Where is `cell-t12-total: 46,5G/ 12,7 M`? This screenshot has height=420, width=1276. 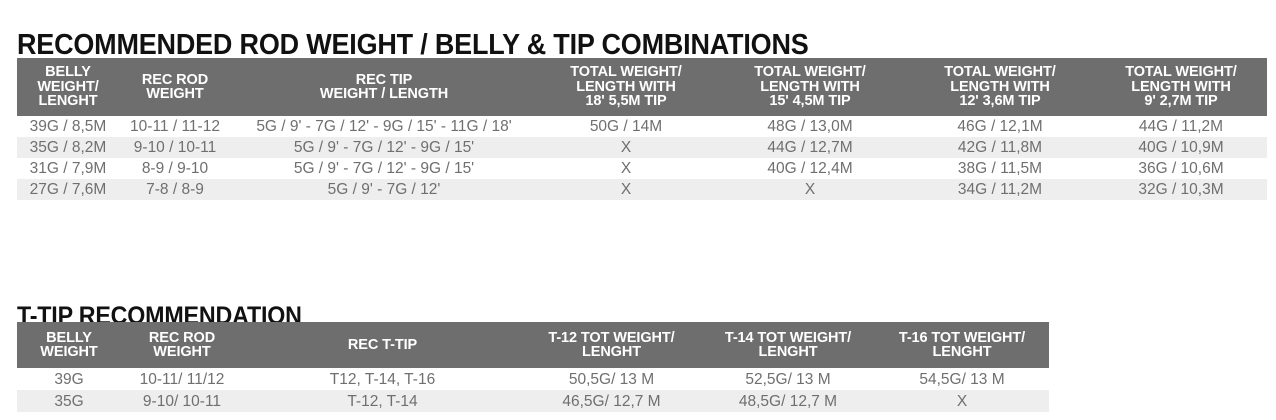 cell-t12-total: 46,5G/ 12,7 M is located at coordinates (611, 401).